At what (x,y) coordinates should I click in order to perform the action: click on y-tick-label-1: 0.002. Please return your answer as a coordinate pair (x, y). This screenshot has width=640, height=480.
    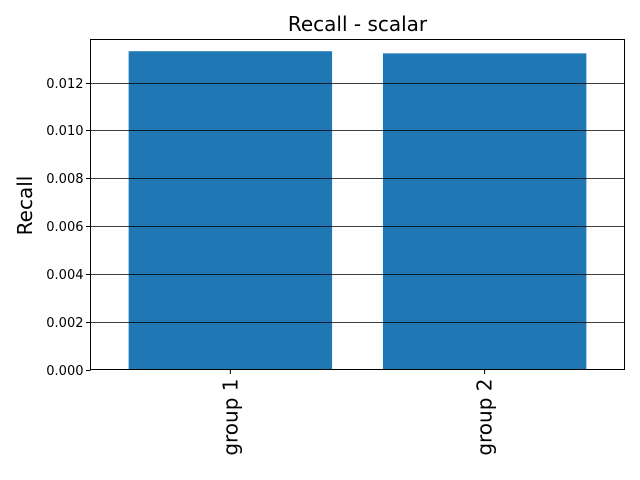
    Looking at the image, I should click on (64, 323).